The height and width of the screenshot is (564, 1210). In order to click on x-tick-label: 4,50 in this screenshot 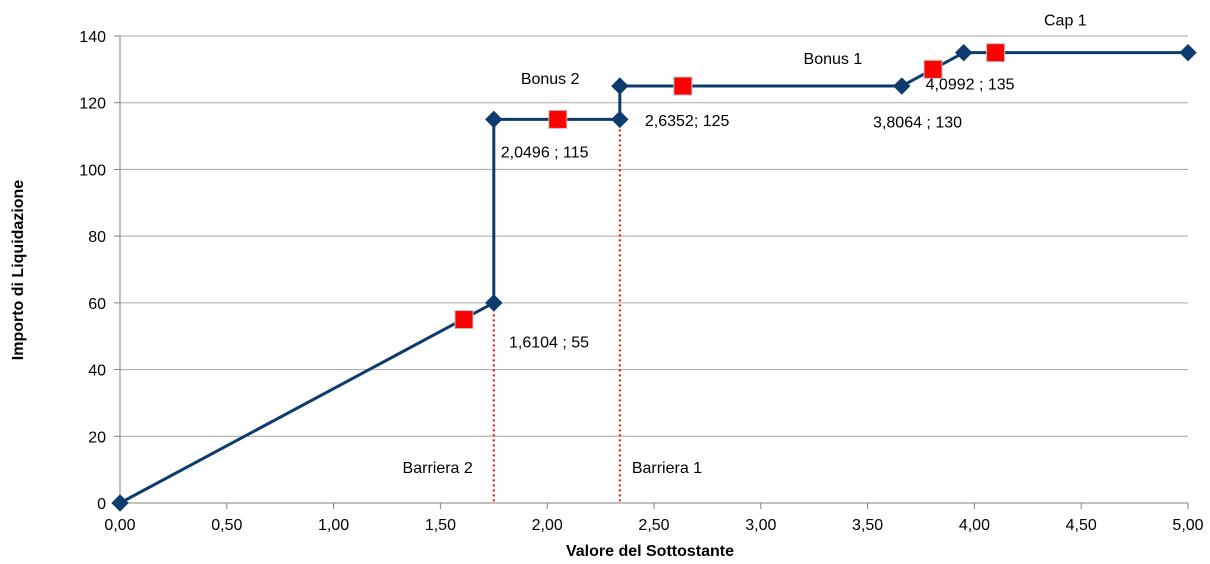, I will do `click(1081, 525)`.